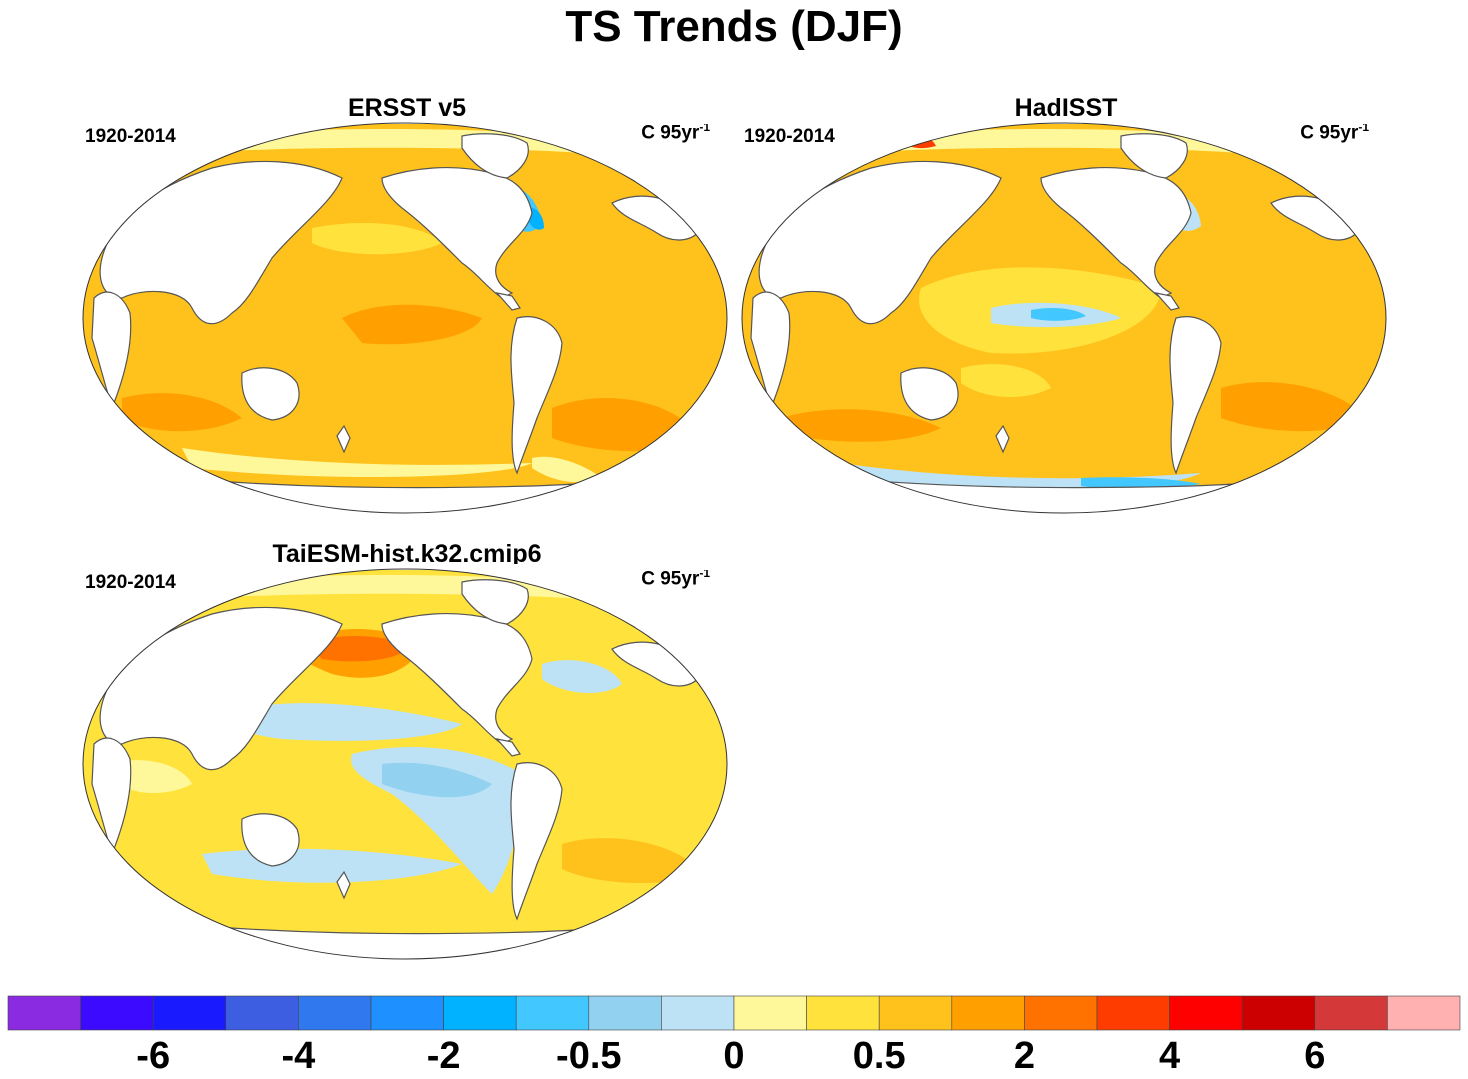 This screenshot has height=1079, width=1468. I want to click on colorbar-tick-label: 0, so click(734, 1056).